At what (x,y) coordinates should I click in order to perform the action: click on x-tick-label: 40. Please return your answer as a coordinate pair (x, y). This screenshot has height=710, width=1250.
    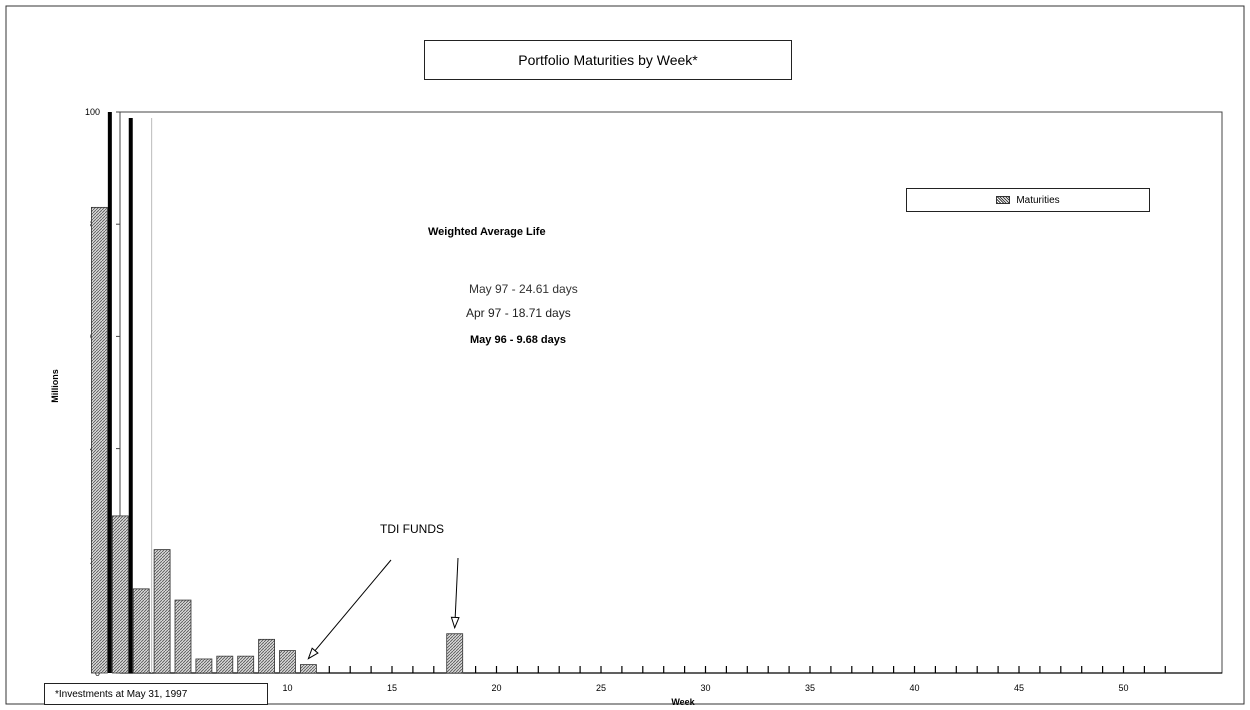
    Looking at the image, I should click on (914, 688).